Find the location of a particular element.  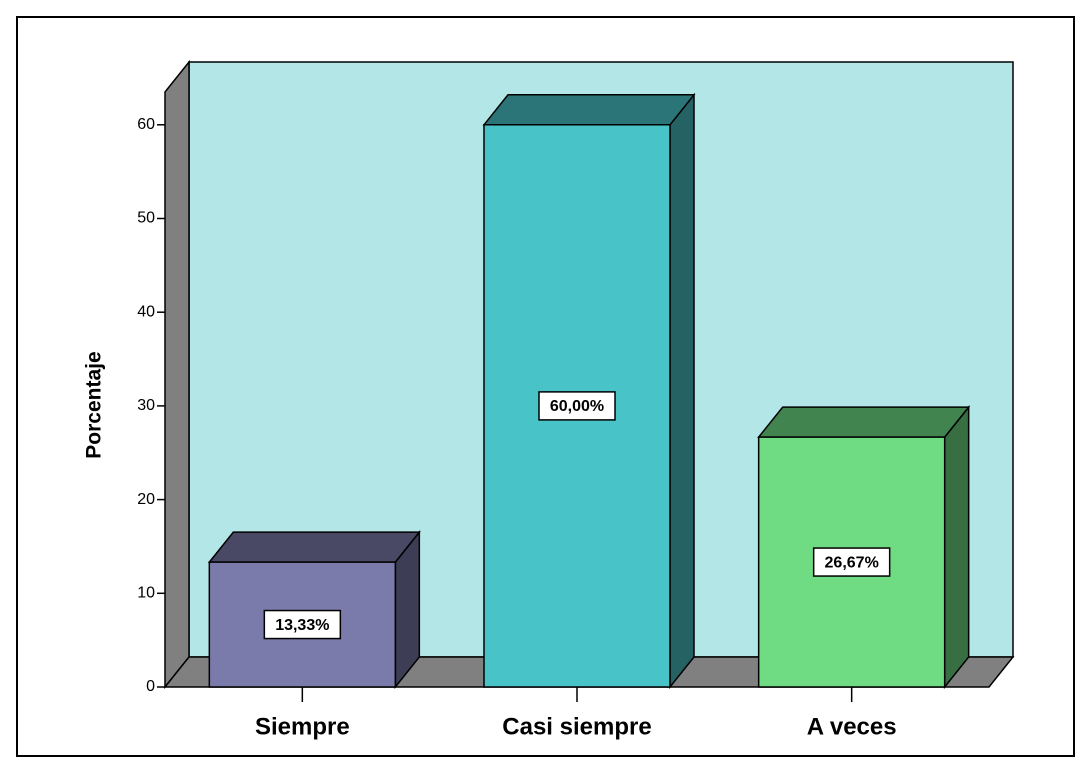

left-wall is located at coordinates (177, 374).